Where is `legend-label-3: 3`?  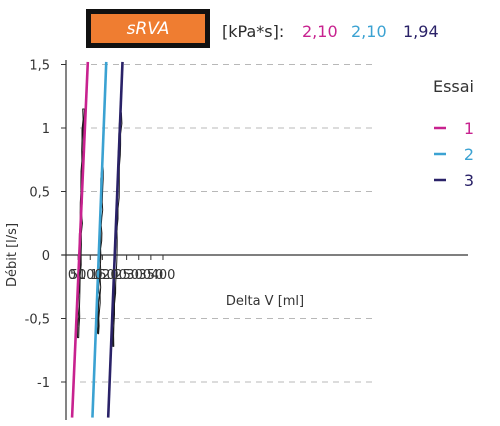
legend-label-3: 3 is located at coordinates (469, 180).